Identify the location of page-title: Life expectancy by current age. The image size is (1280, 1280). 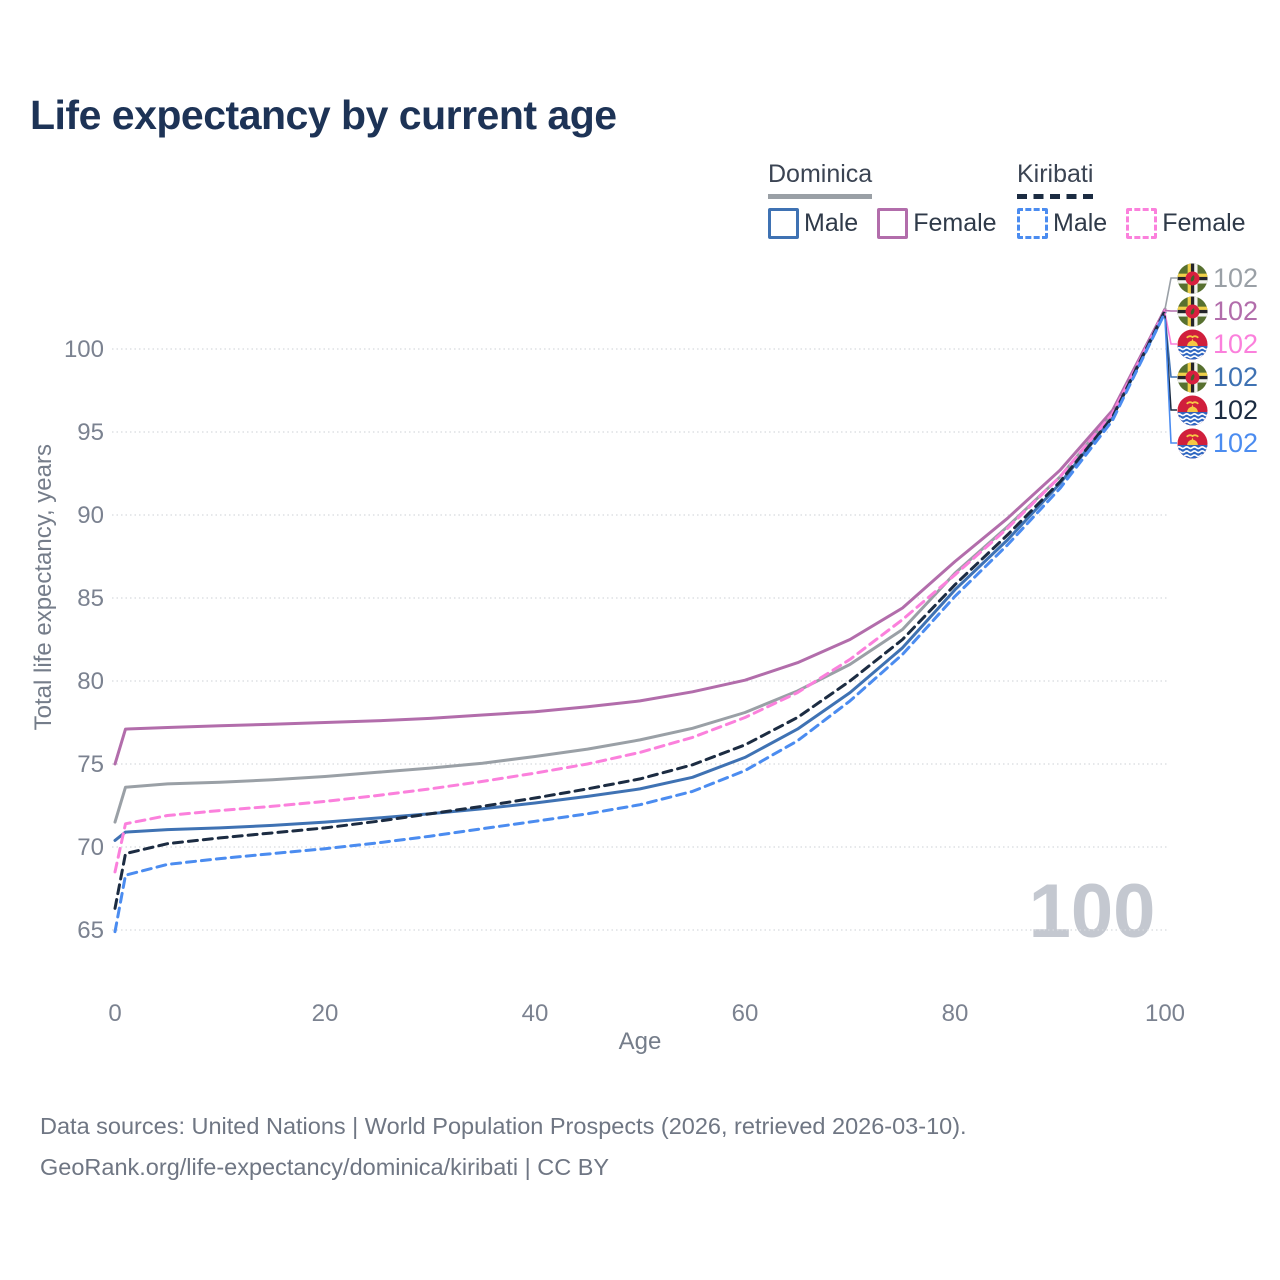
(323, 115).